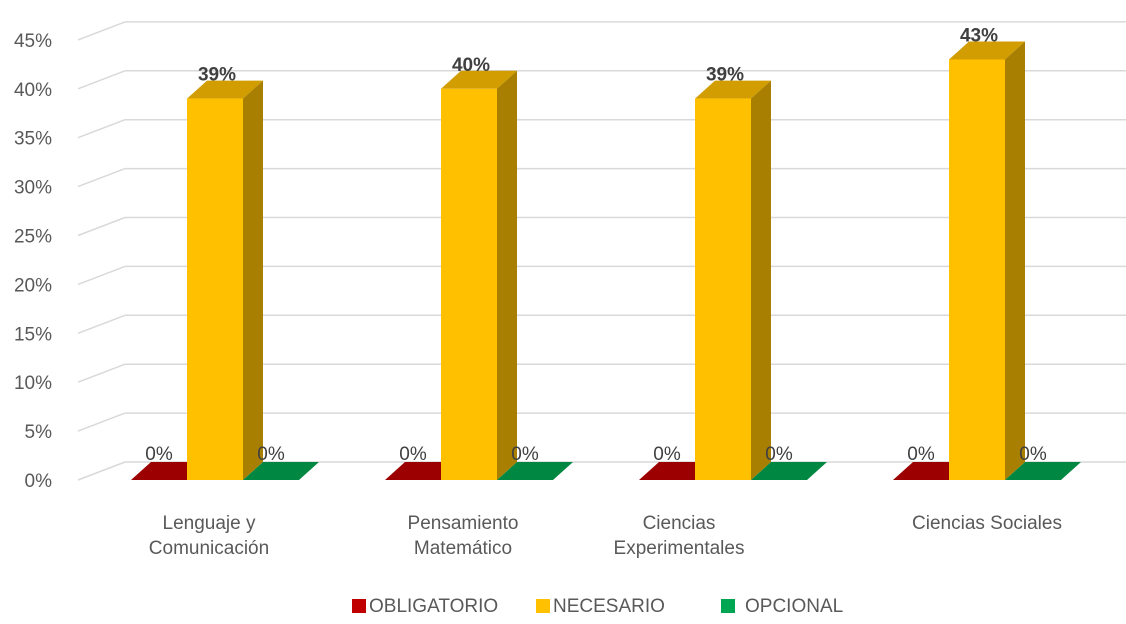 The width and height of the screenshot is (1126, 624). What do you see at coordinates (33, 285) in the screenshot?
I see `y-tick-label: 20%` at bounding box center [33, 285].